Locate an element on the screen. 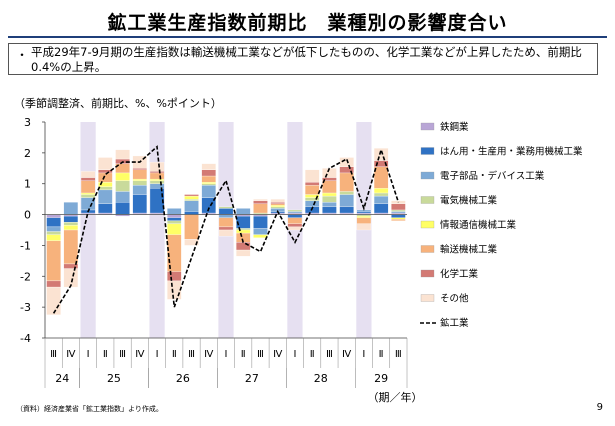 This screenshot has width=615, height=426. year-label: 24 is located at coordinates (62, 378).